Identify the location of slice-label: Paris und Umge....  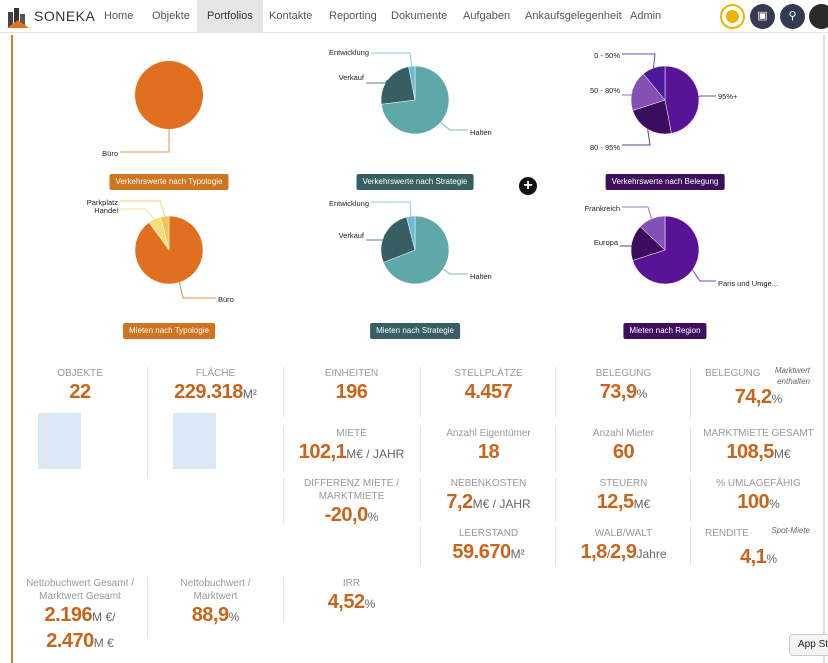
(748, 283).